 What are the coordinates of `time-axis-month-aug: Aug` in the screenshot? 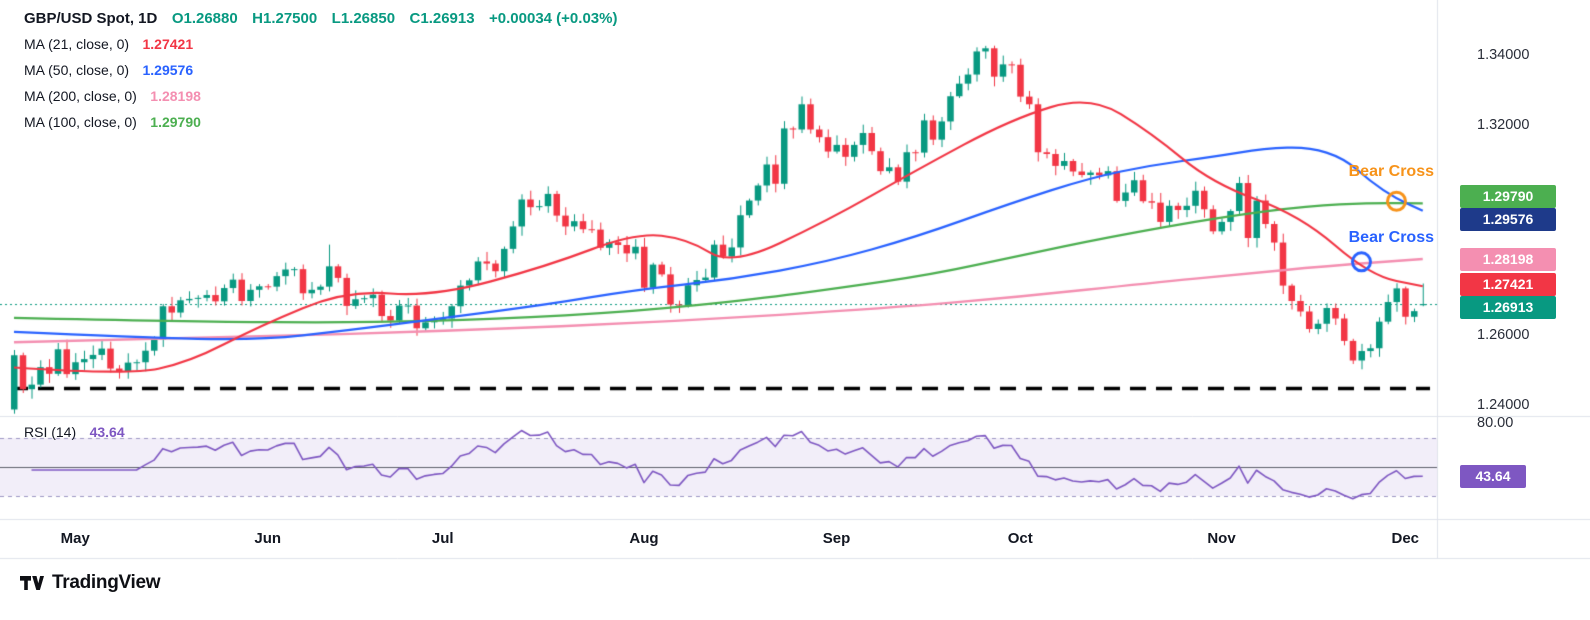 It's located at (644, 538).